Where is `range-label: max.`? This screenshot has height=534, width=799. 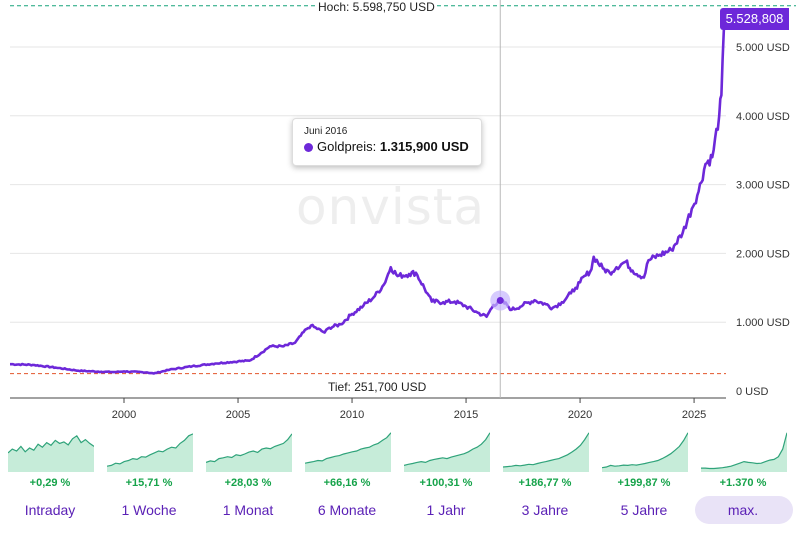 range-label: max. is located at coordinates (743, 510).